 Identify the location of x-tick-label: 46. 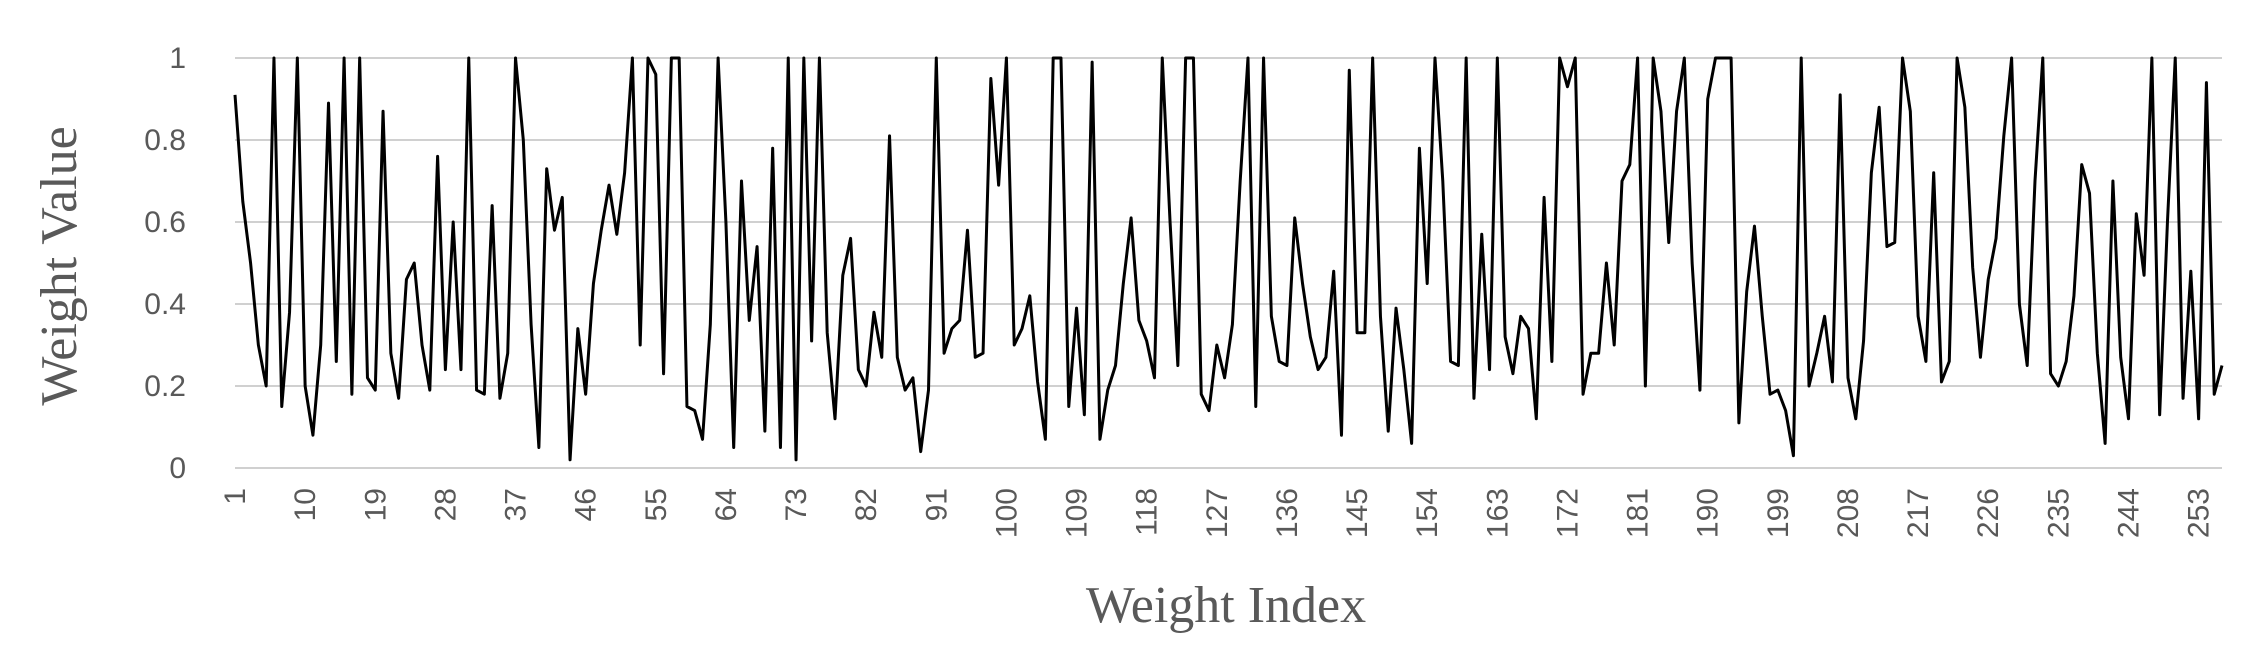
(586, 504).